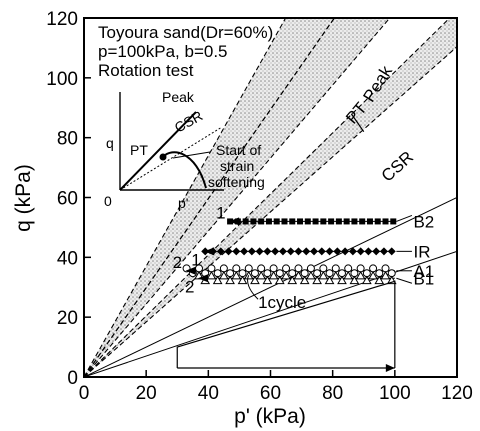 The image size is (480, 431). What do you see at coordinates (421, 251) in the screenshot?
I see `series-ir-label: IR` at bounding box center [421, 251].